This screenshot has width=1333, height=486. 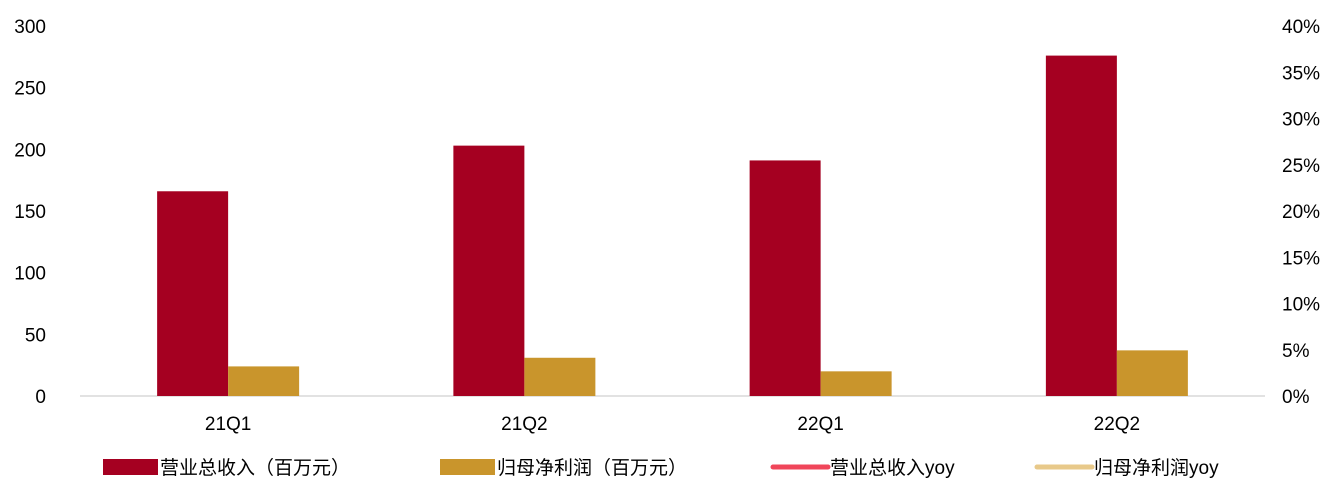 What do you see at coordinates (30, 27) in the screenshot?
I see `left-tick-label: 300` at bounding box center [30, 27].